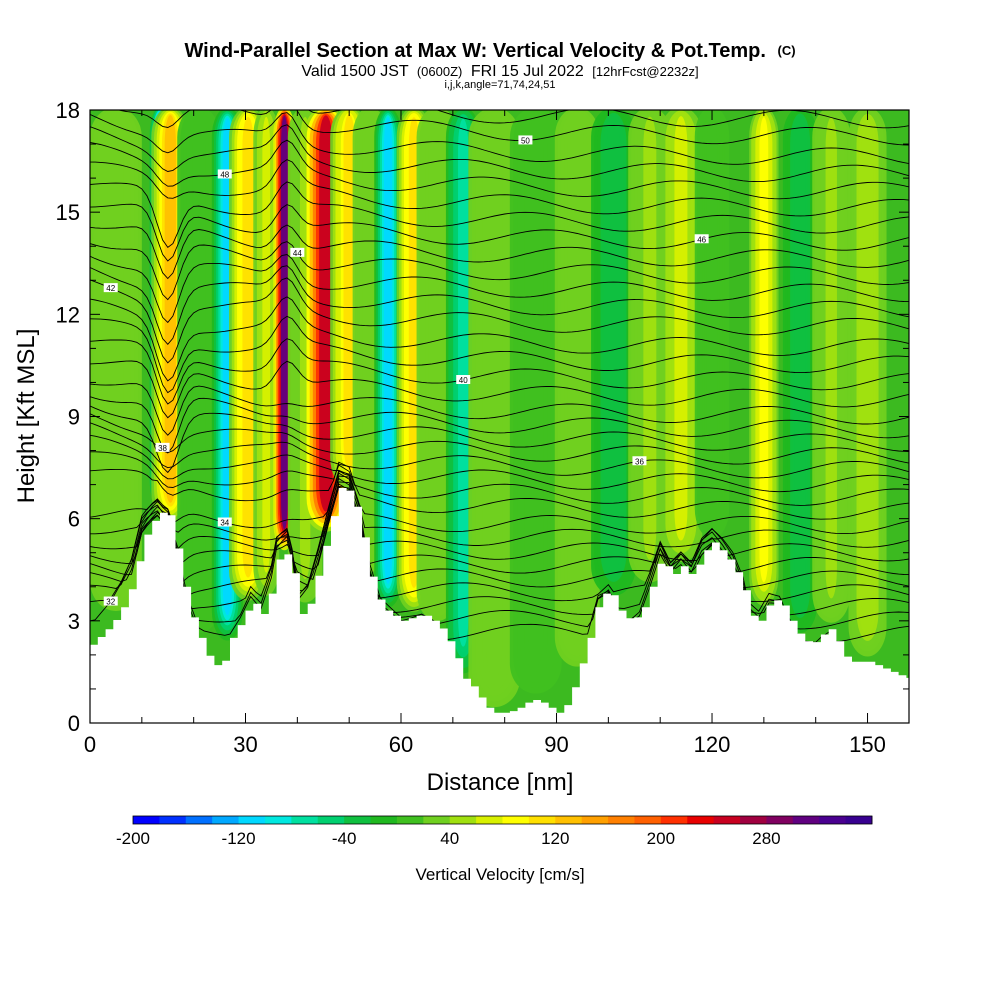 The height and width of the screenshot is (1000, 1000). What do you see at coordinates (239, 838) in the screenshot?
I see `colorbar-tick-label: -120` at bounding box center [239, 838].